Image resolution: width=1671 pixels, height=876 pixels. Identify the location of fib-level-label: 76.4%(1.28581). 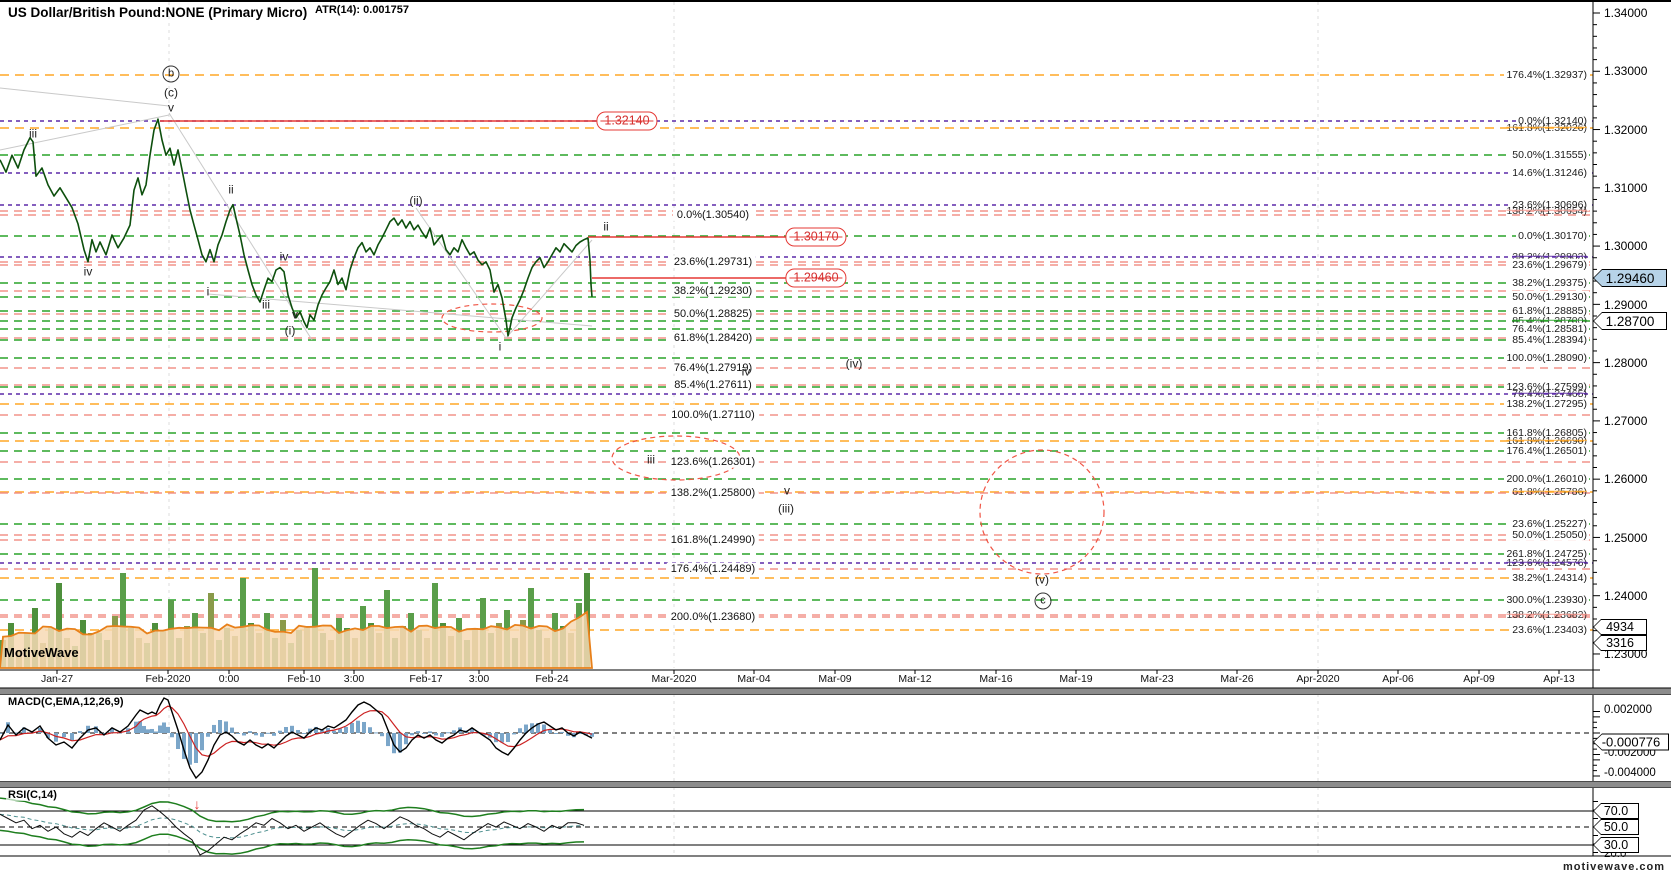
(1549, 328).